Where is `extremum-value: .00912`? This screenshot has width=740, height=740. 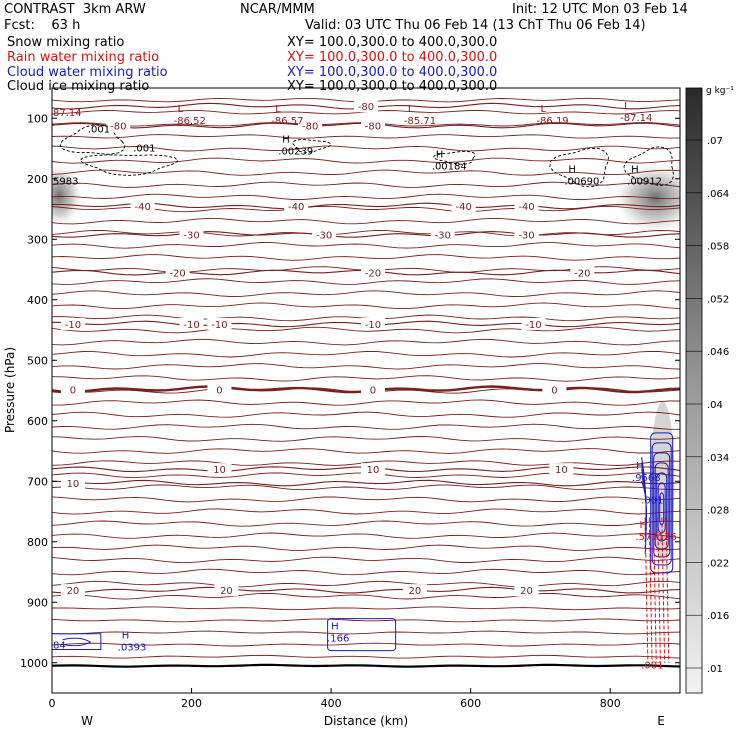 extremum-value: .00912 is located at coordinates (644, 182).